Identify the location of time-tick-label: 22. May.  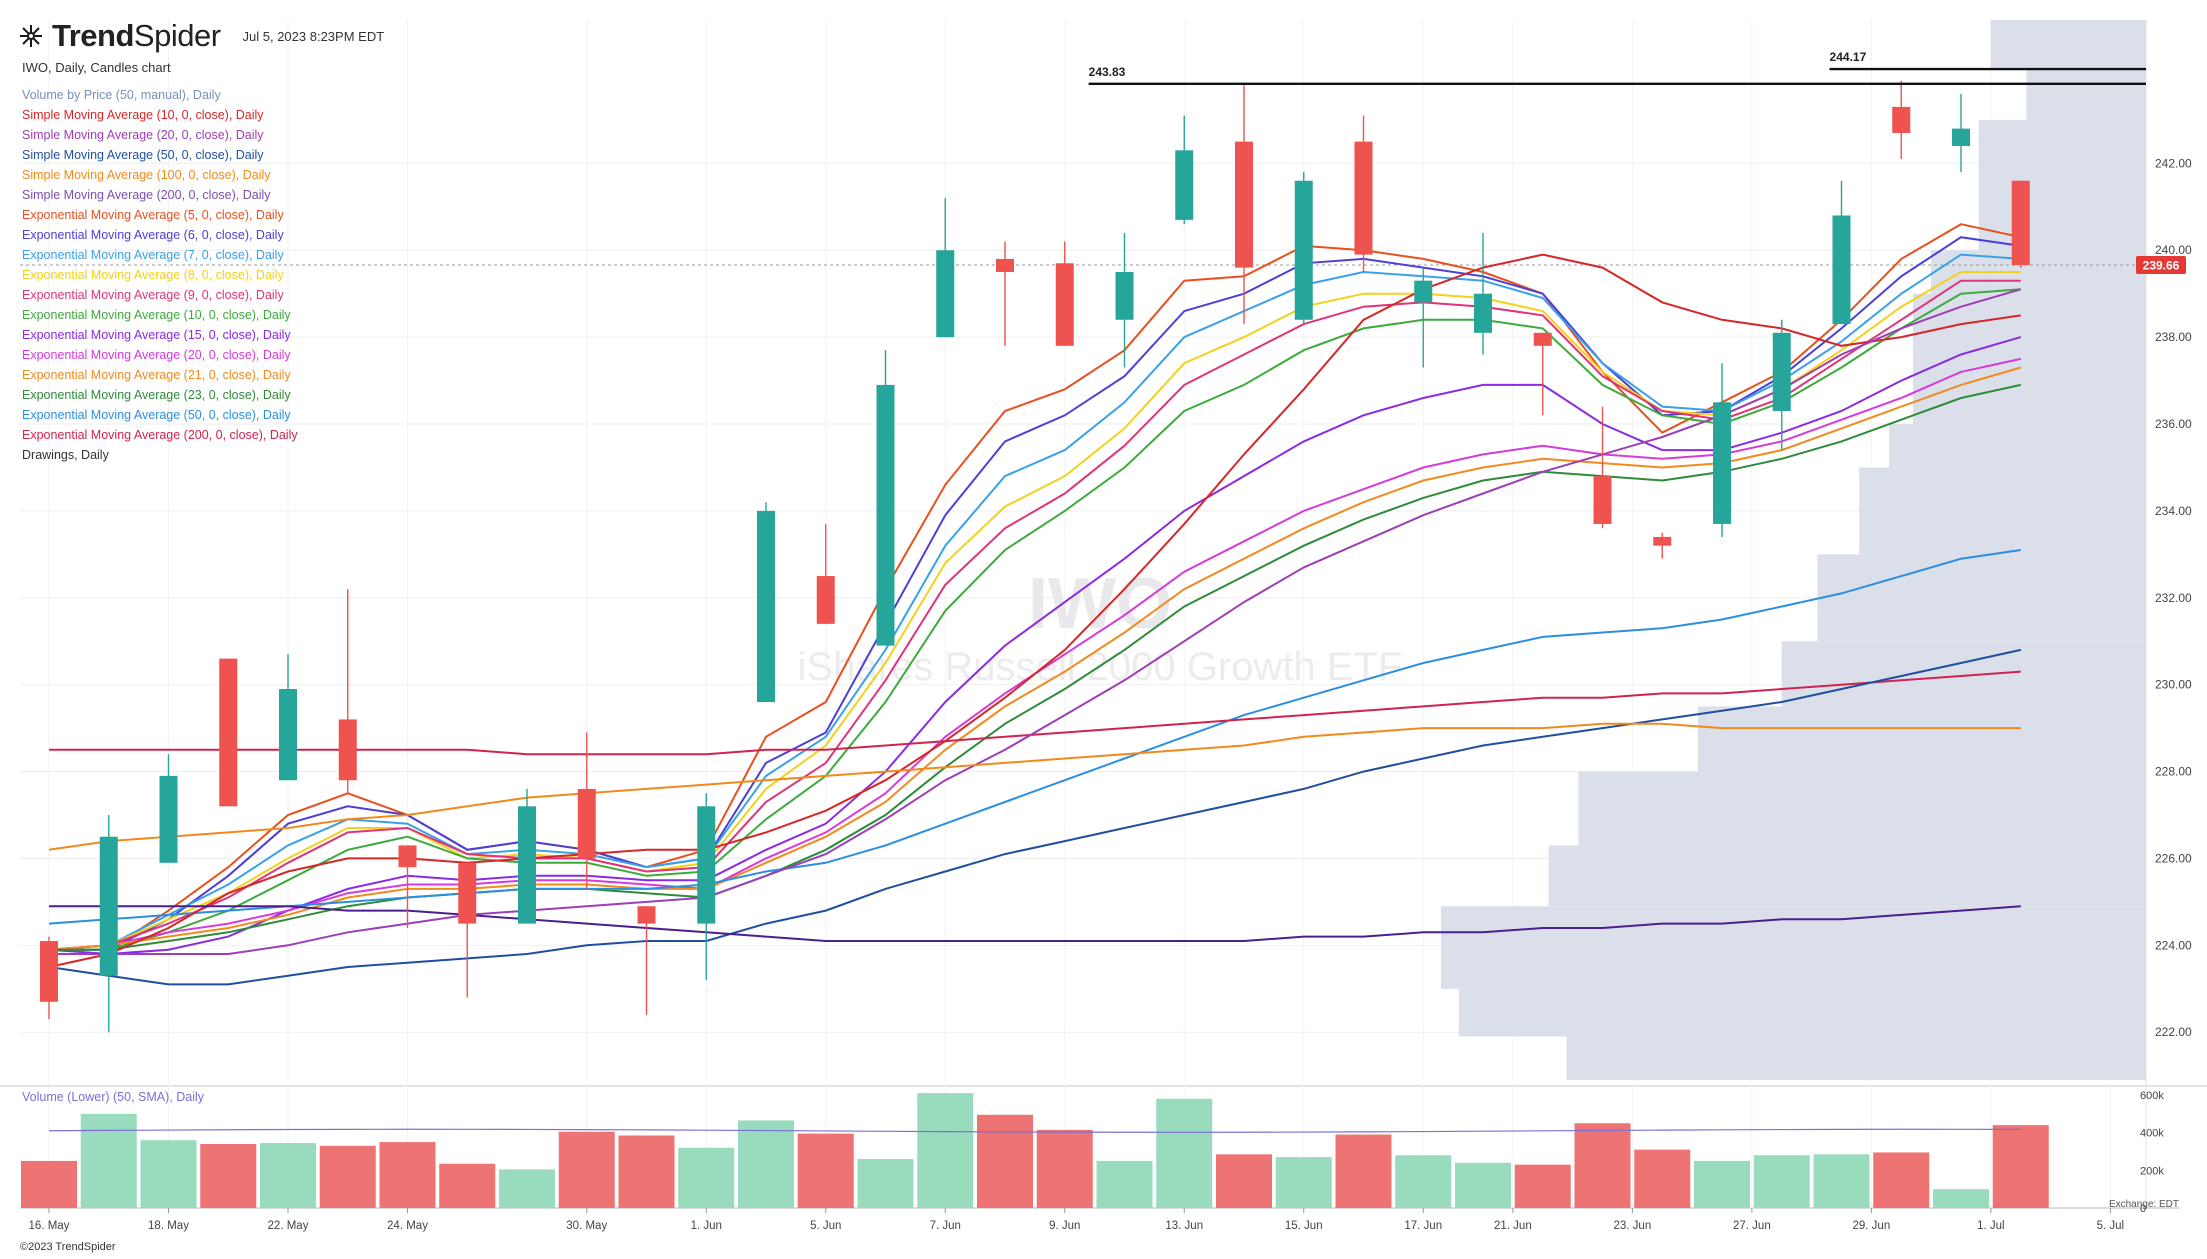
(288, 1226).